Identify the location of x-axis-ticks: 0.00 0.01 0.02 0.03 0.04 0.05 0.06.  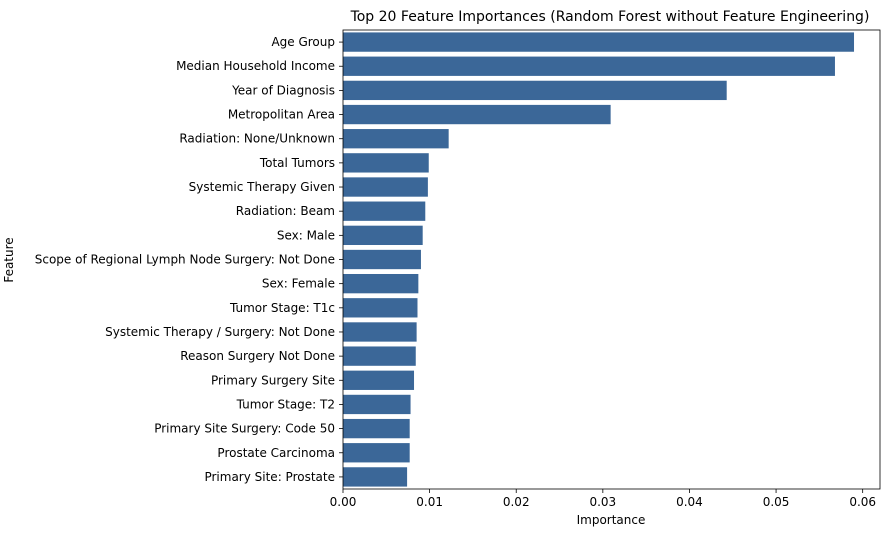
(603, 499).